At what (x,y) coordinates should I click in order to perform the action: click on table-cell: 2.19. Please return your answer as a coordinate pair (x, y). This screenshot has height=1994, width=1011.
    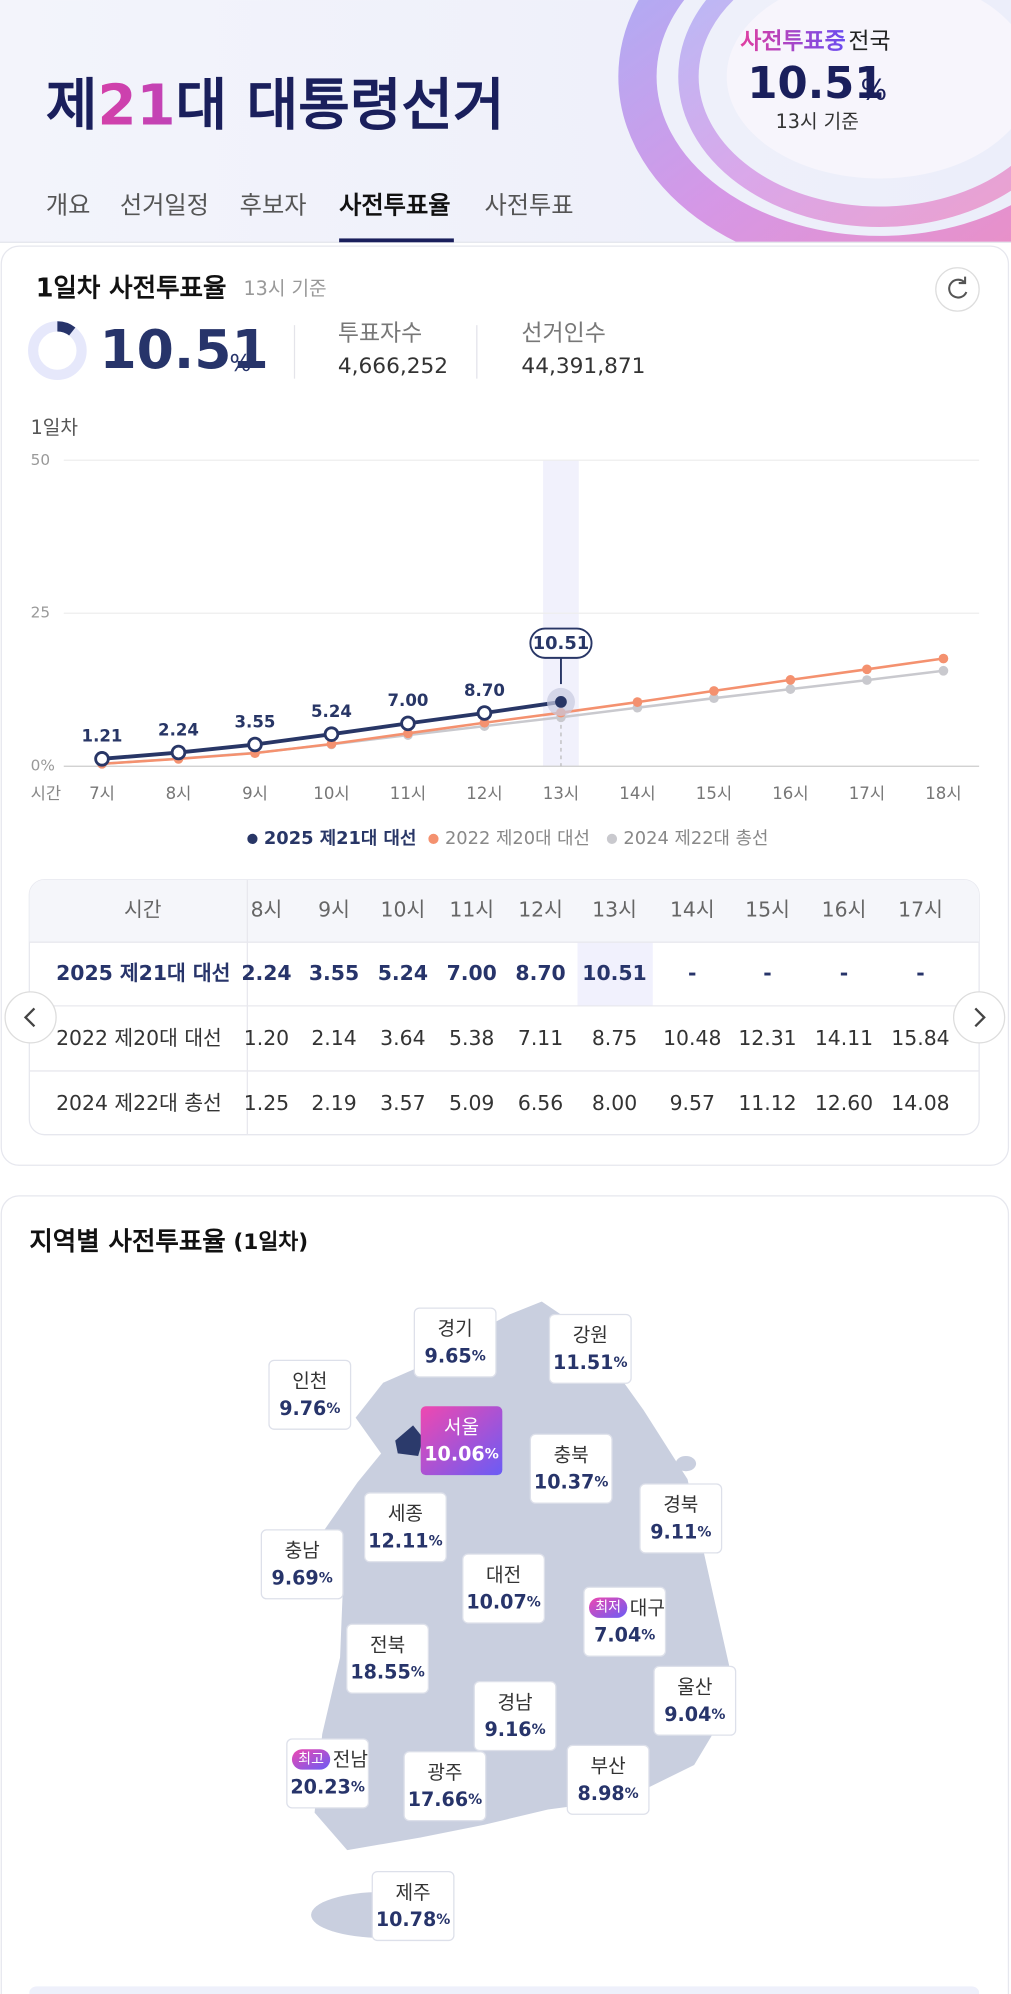
    Looking at the image, I should click on (333, 1103).